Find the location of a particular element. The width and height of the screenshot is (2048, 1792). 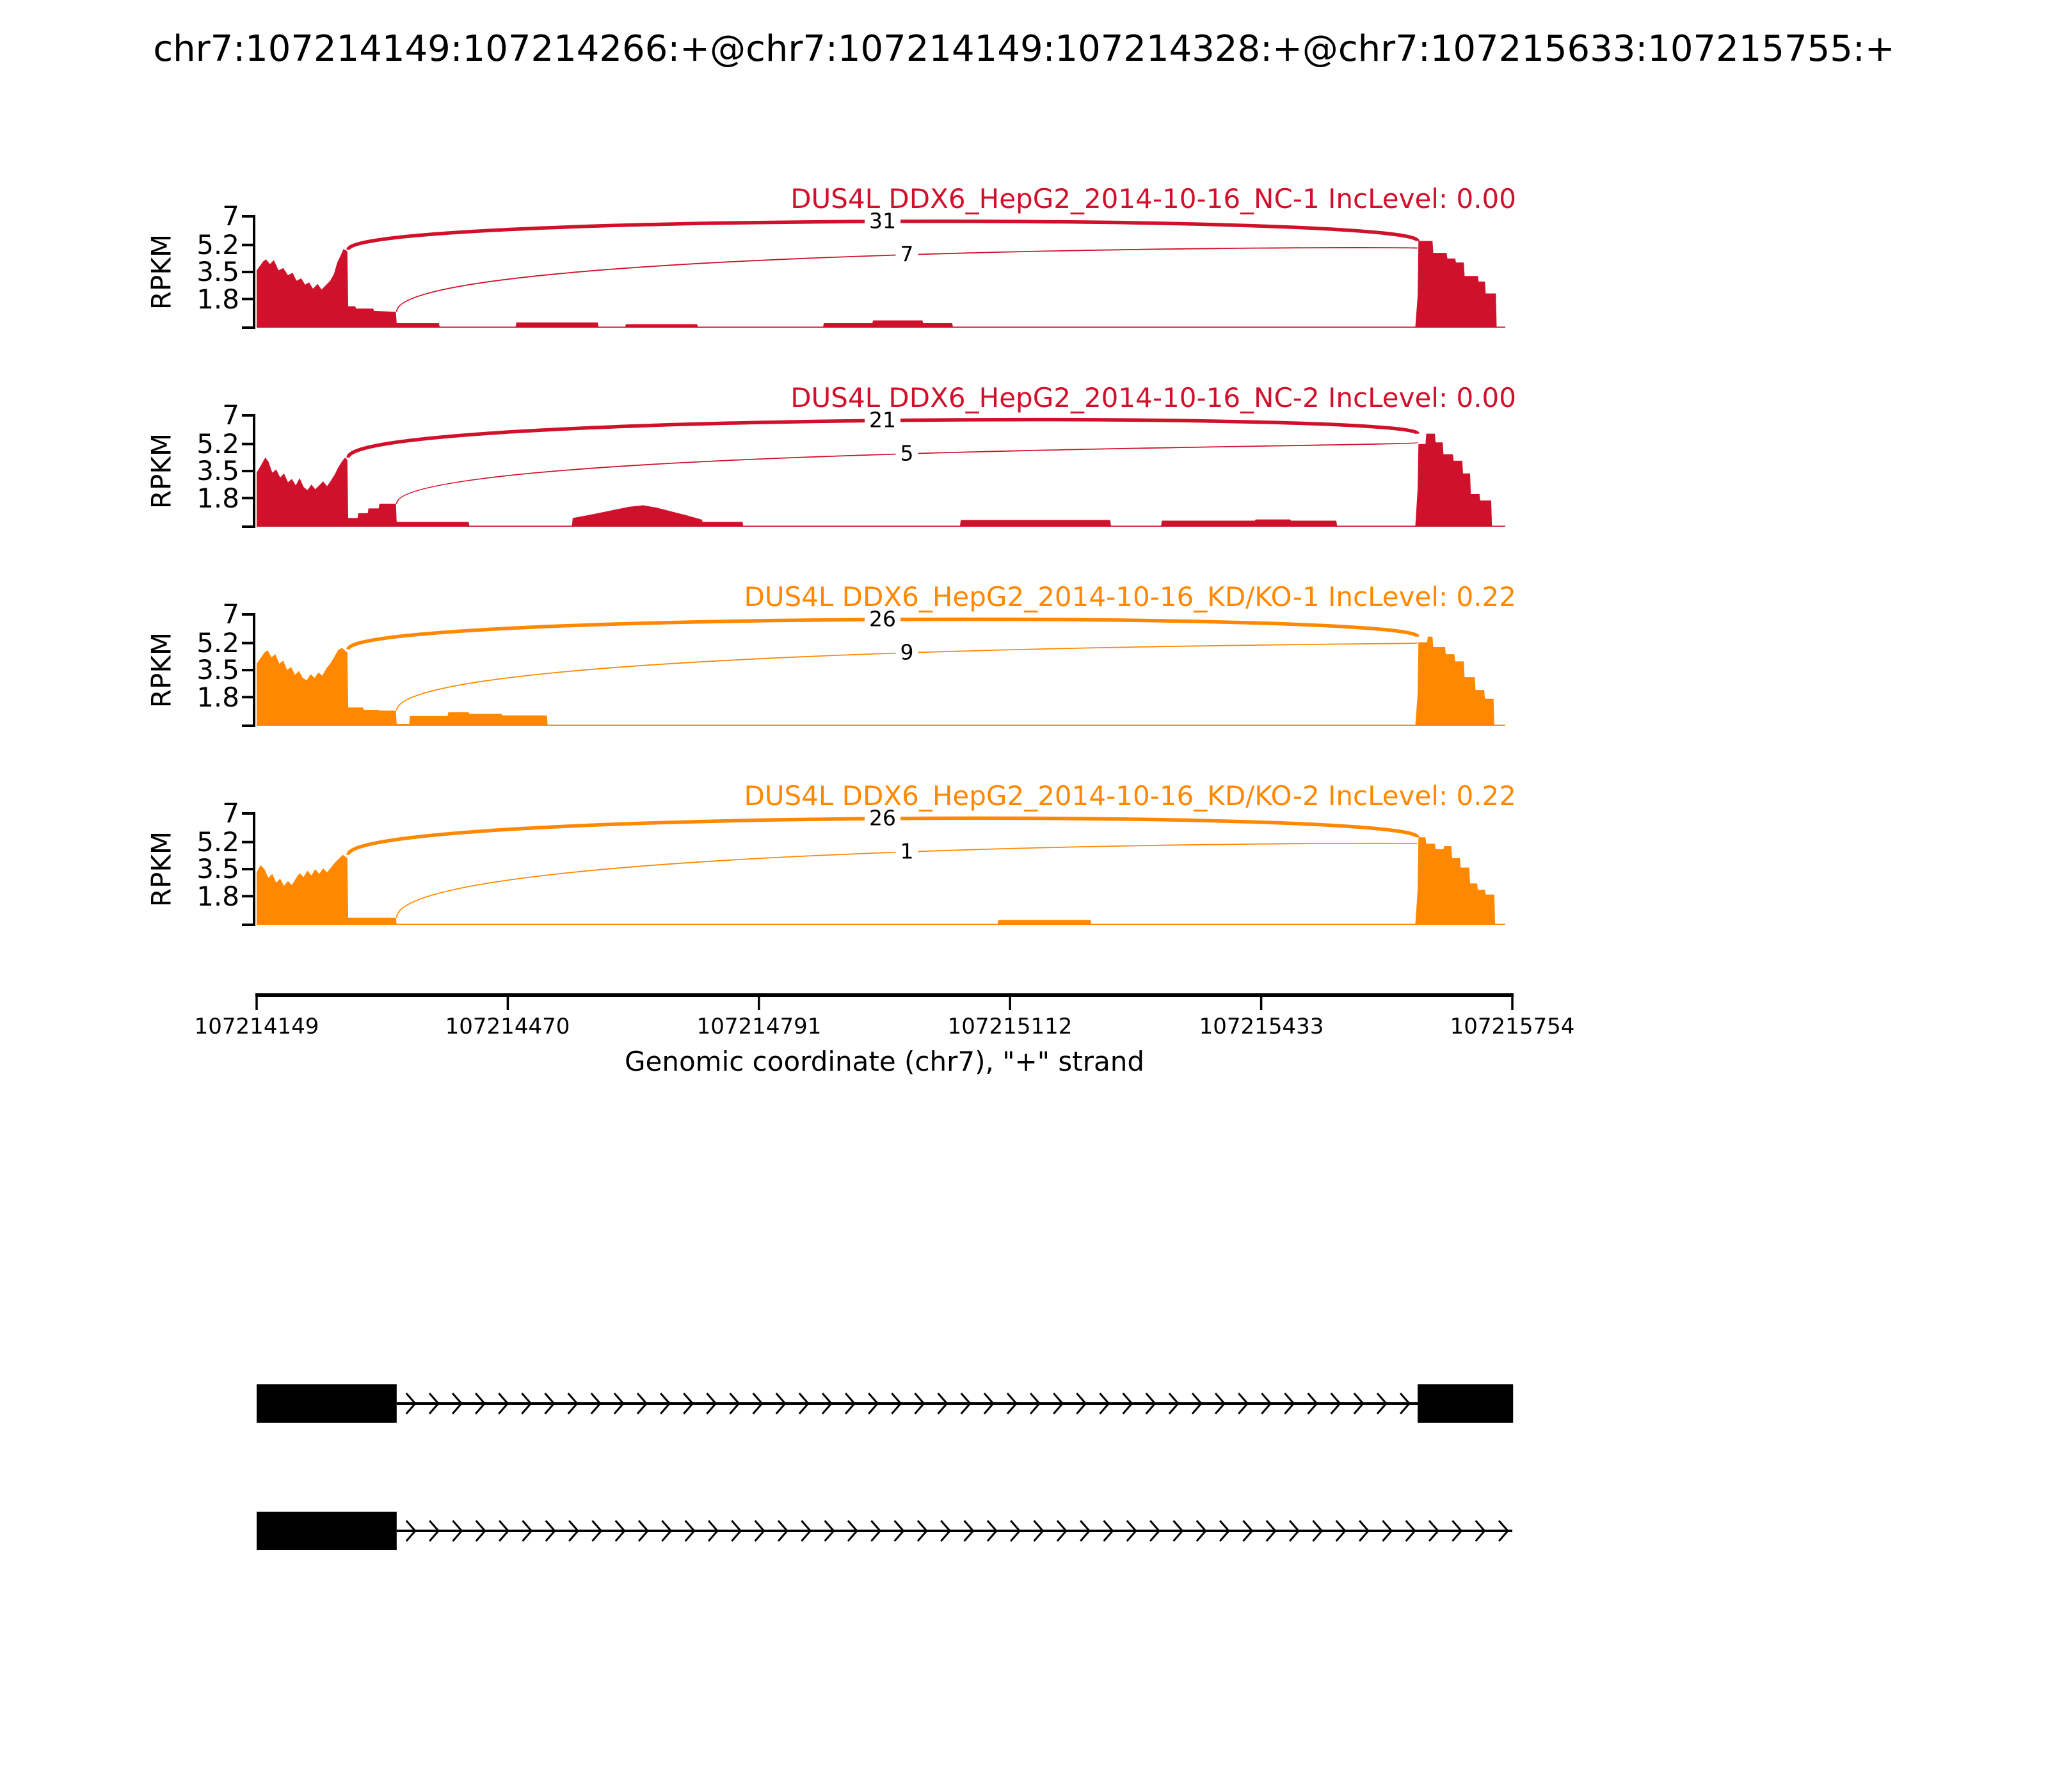

x-tick-label: 107214470 is located at coordinates (507, 1026).